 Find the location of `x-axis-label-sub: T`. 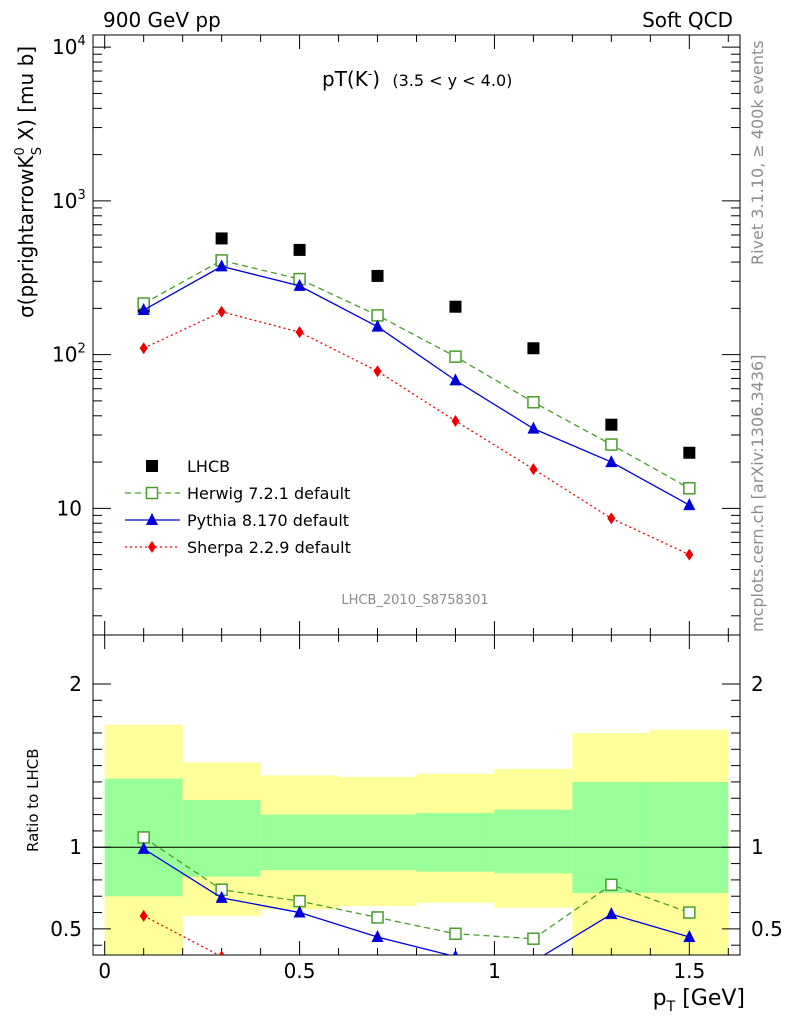

x-axis-label-sub: T is located at coordinates (671, 1007).